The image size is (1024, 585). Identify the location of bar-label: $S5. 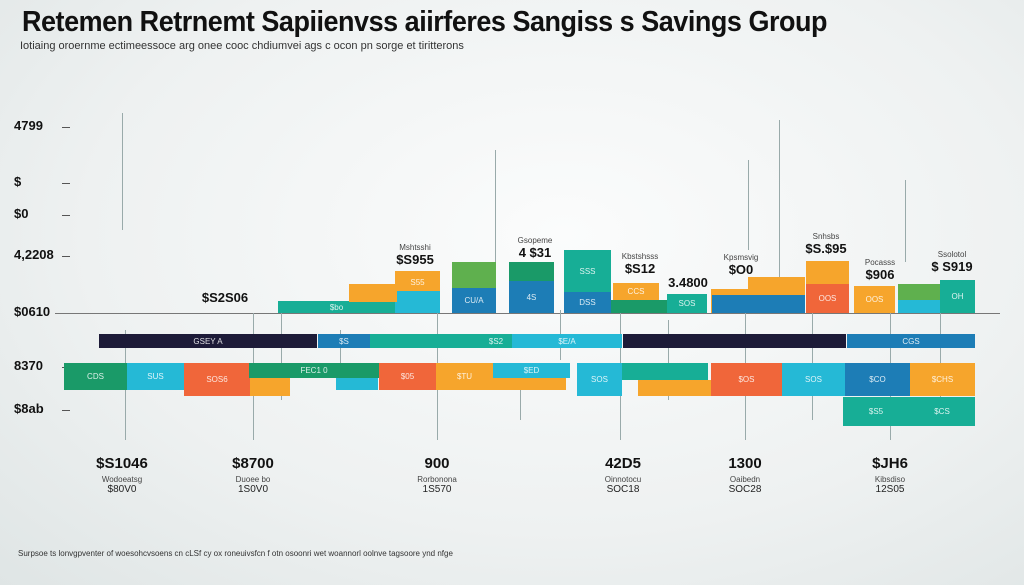
(876, 411).